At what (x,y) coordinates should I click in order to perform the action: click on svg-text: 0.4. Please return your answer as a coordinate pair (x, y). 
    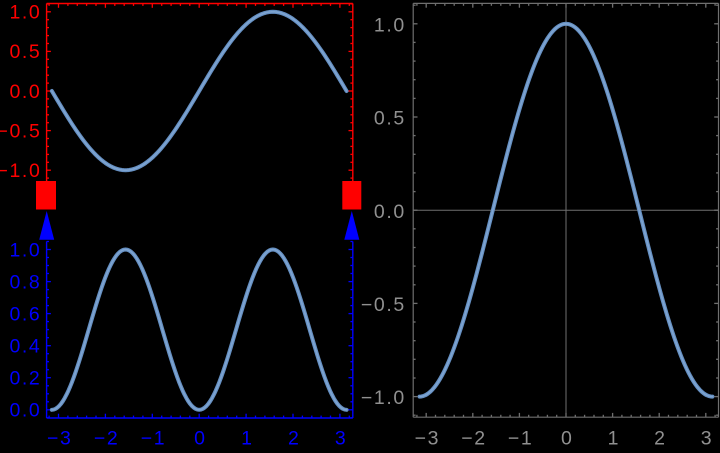
    Looking at the image, I should click on (25, 347).